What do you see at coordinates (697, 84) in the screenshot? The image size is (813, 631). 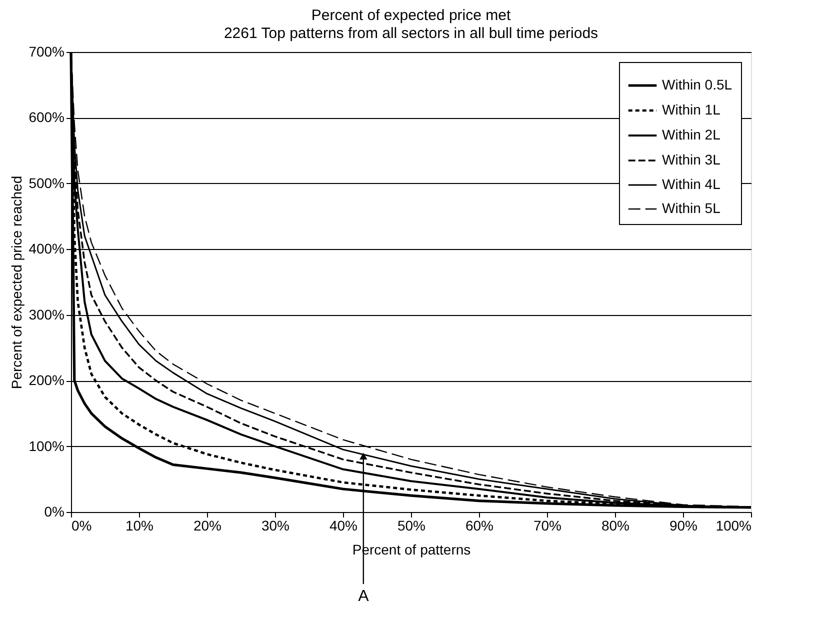 I see `legend-label: Within 0.5L` at bounding box center [697, 84].